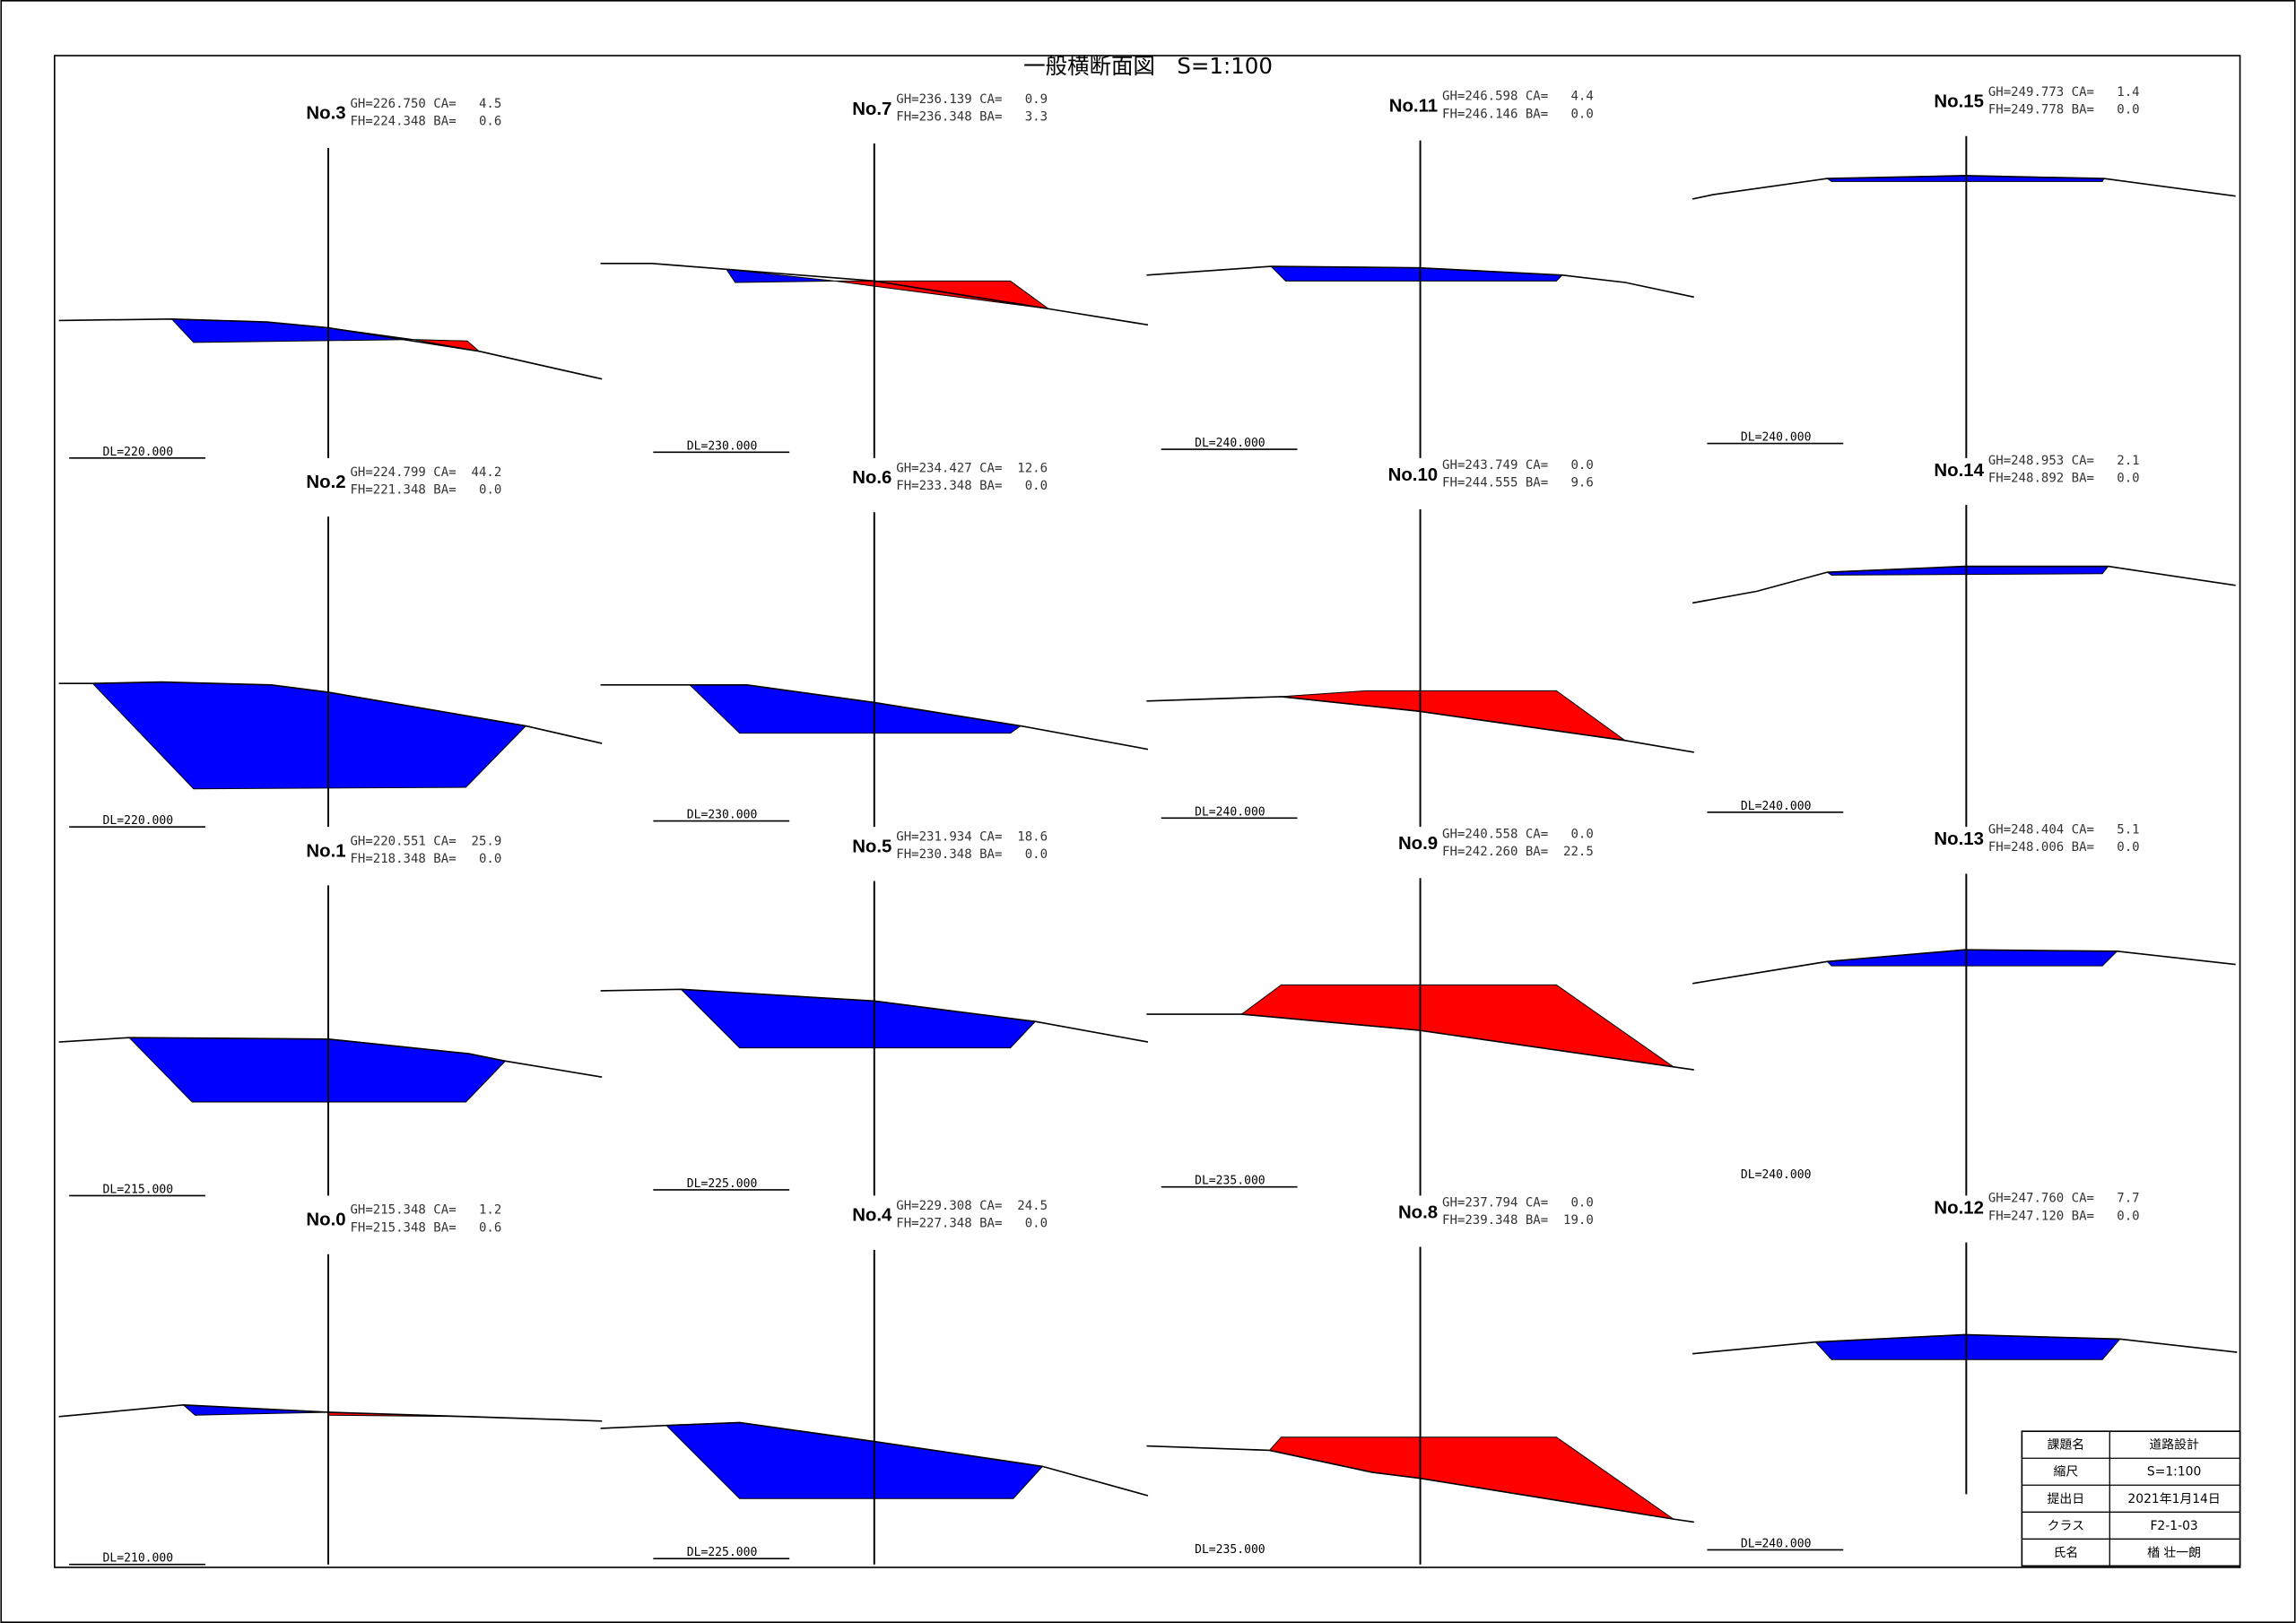 This screenshot has width=2296, height=1623. Describe the element at coordinates (1518, 1220) in the screenshot. I see `formation-height: FH=239.348 BA= 19.0` at that location.